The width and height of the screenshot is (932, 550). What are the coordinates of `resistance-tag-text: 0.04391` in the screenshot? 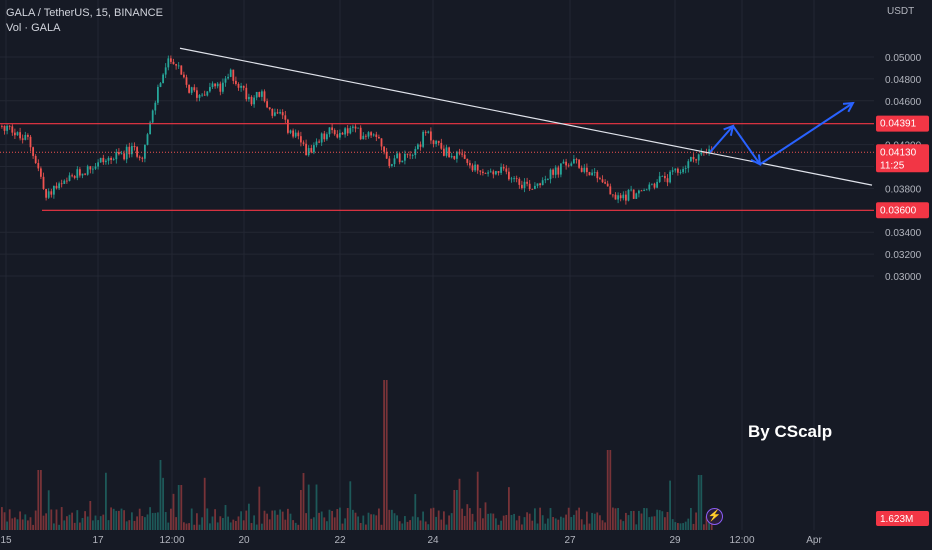 It's located at (898, 124).